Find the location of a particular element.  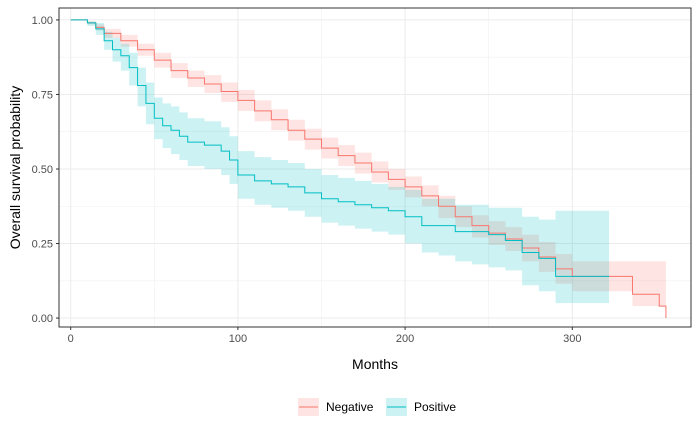

x-axis-ticks: 0 100 200 300 is located at coordinates (324, 336).